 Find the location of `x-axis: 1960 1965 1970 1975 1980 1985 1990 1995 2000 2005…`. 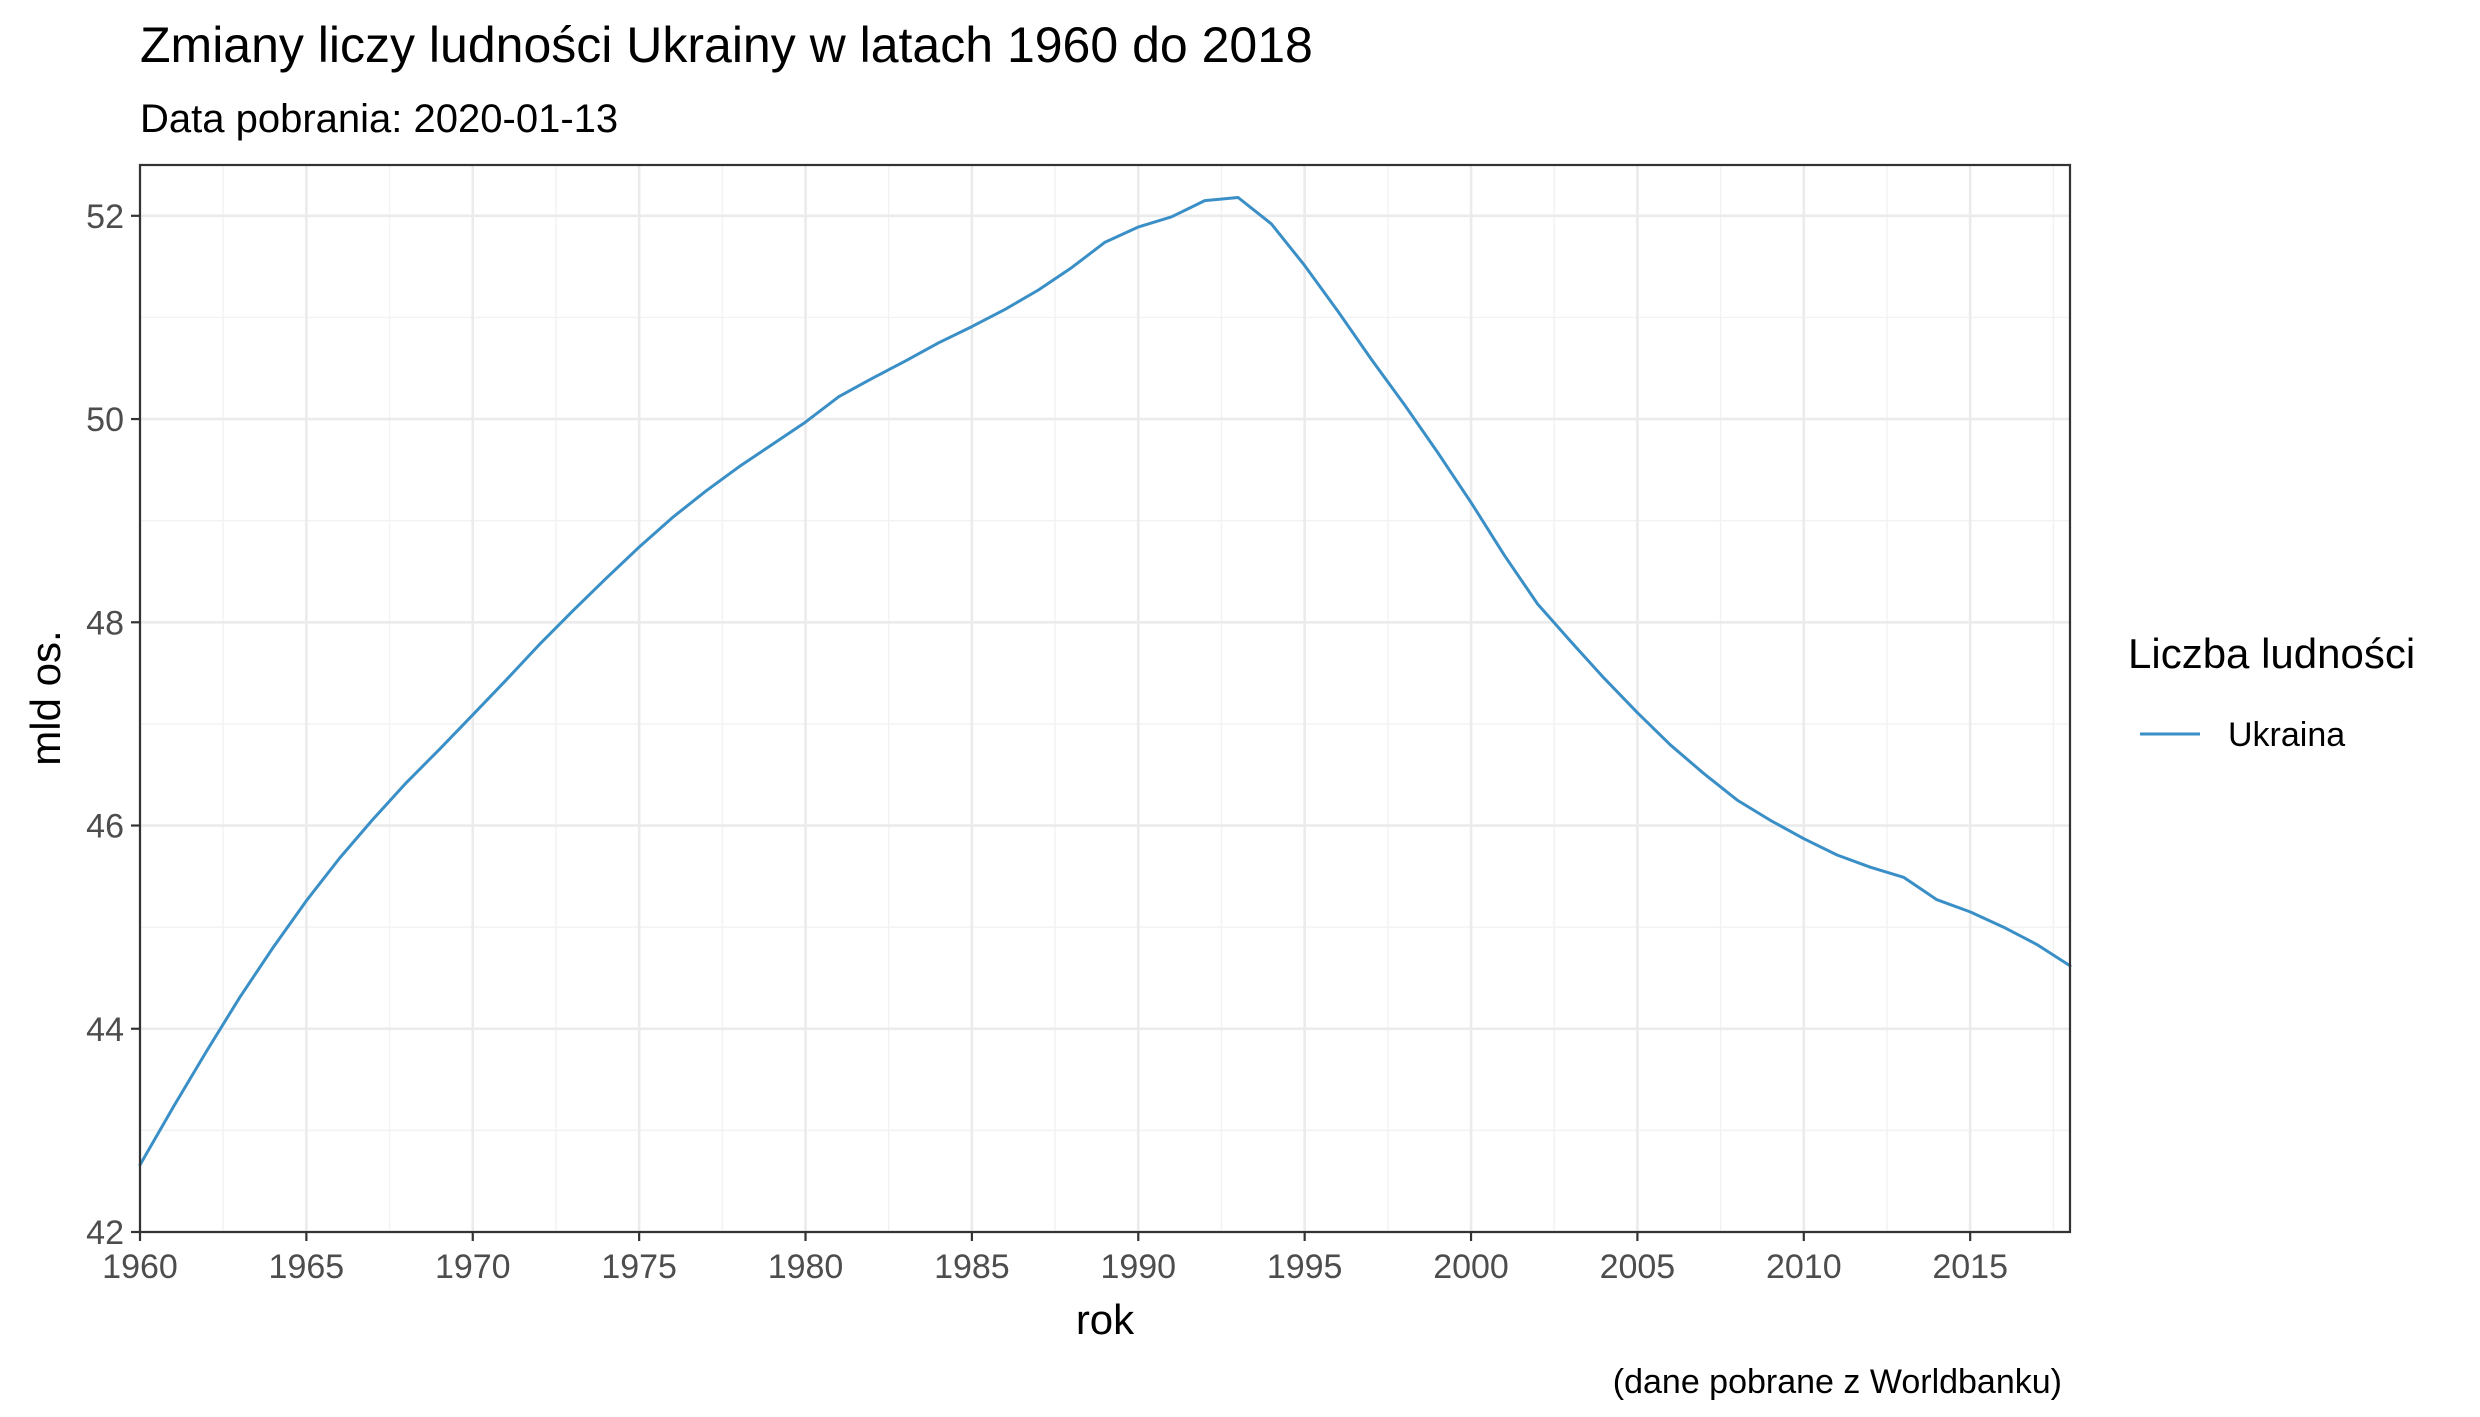

x-axis: 1960 1965 1970 1975 1980 1985 1990 1995 2000 2005… is located at coordinates (1055, 1259).